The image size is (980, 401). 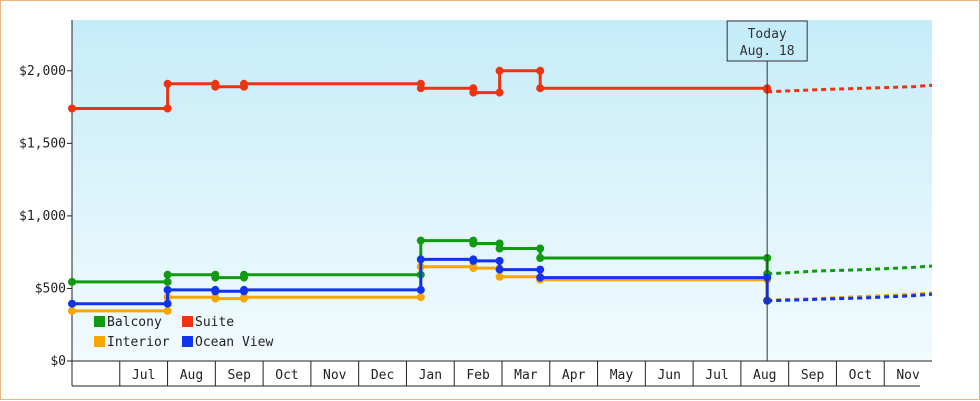 I want to click on today-label: Today, so click(x=767, y=34).